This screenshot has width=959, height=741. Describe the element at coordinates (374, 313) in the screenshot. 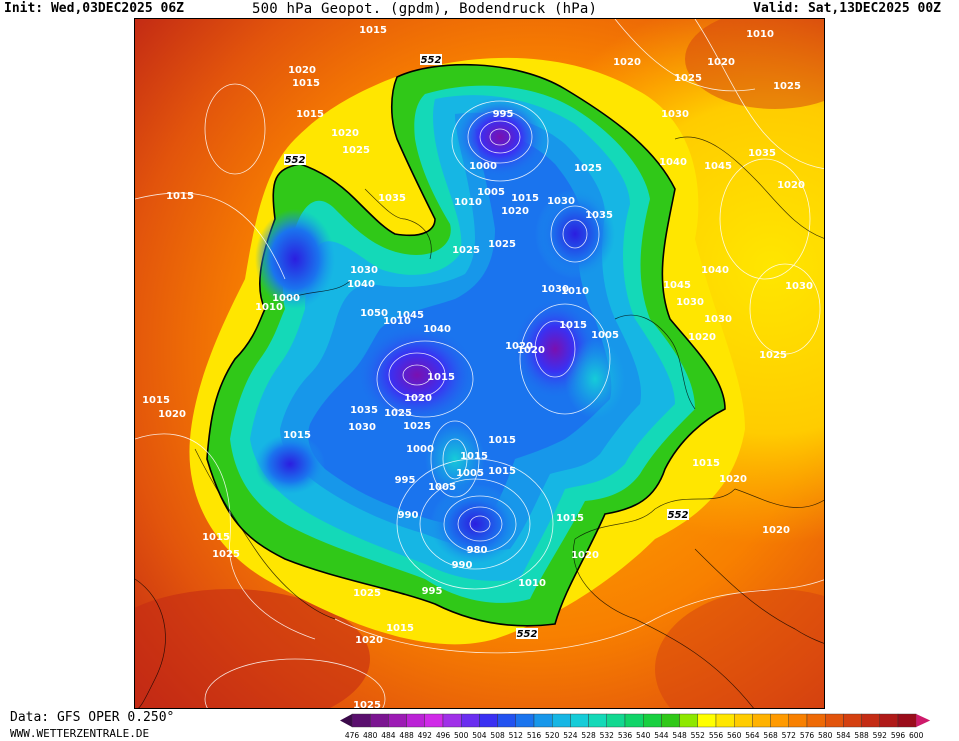

I see `isobar-label: 1050` at that location.